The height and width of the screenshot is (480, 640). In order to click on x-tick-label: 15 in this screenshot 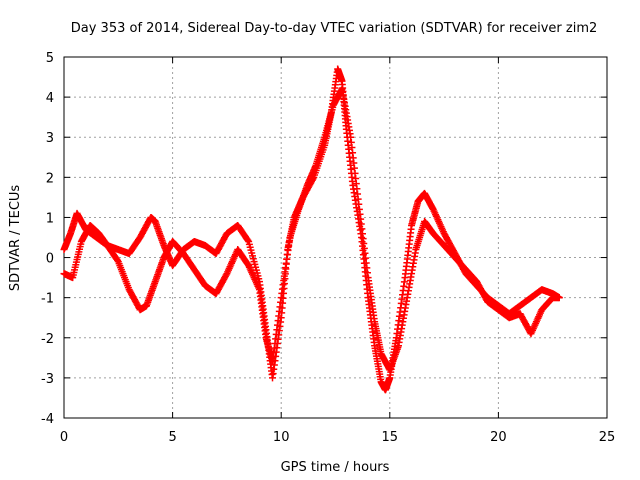, I will do `click(390, 437)`.